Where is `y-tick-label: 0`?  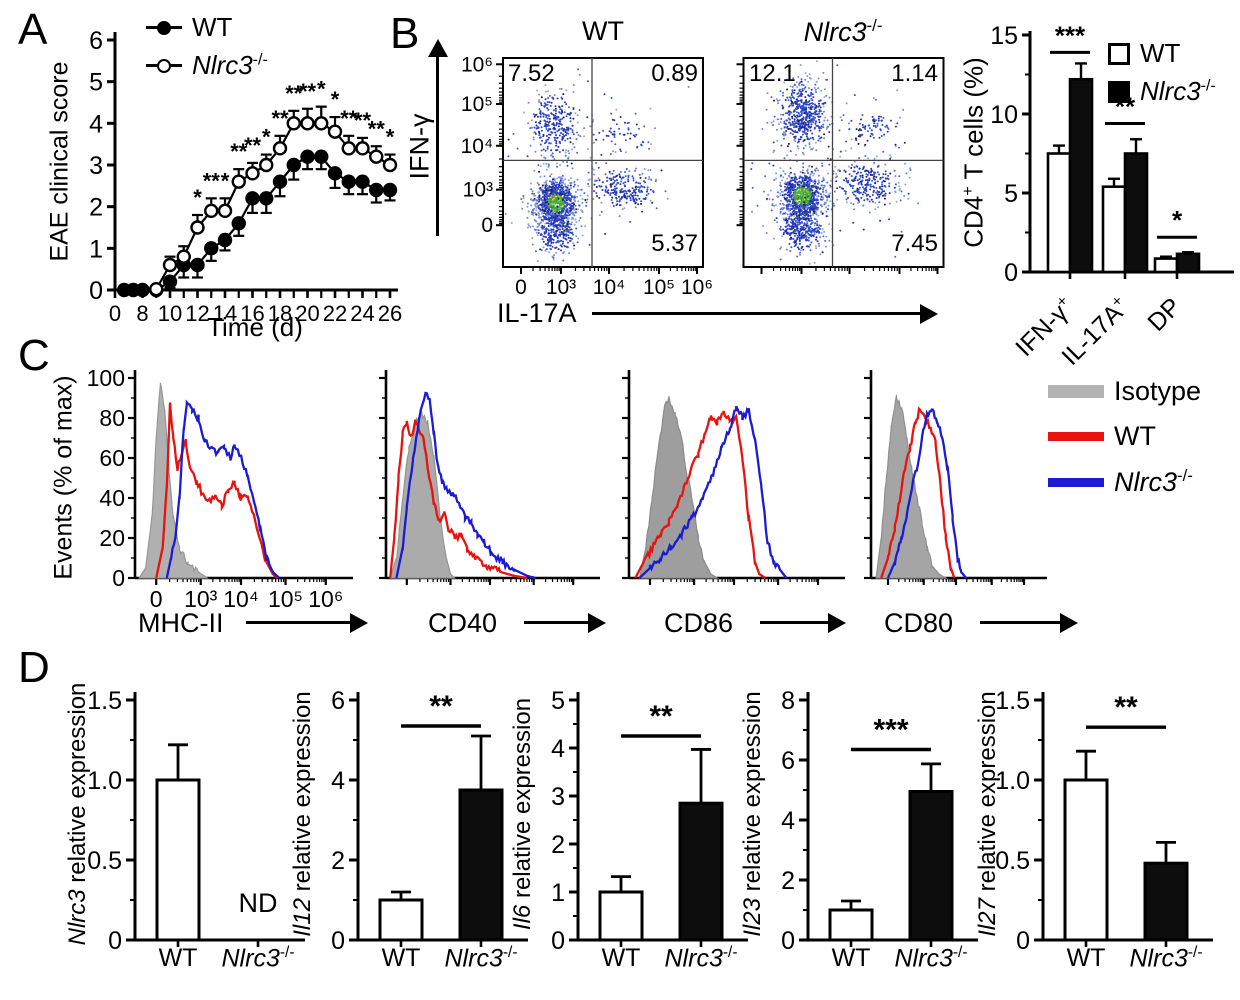 y-tick-label: 0 is located at coordinates (1011, 273).